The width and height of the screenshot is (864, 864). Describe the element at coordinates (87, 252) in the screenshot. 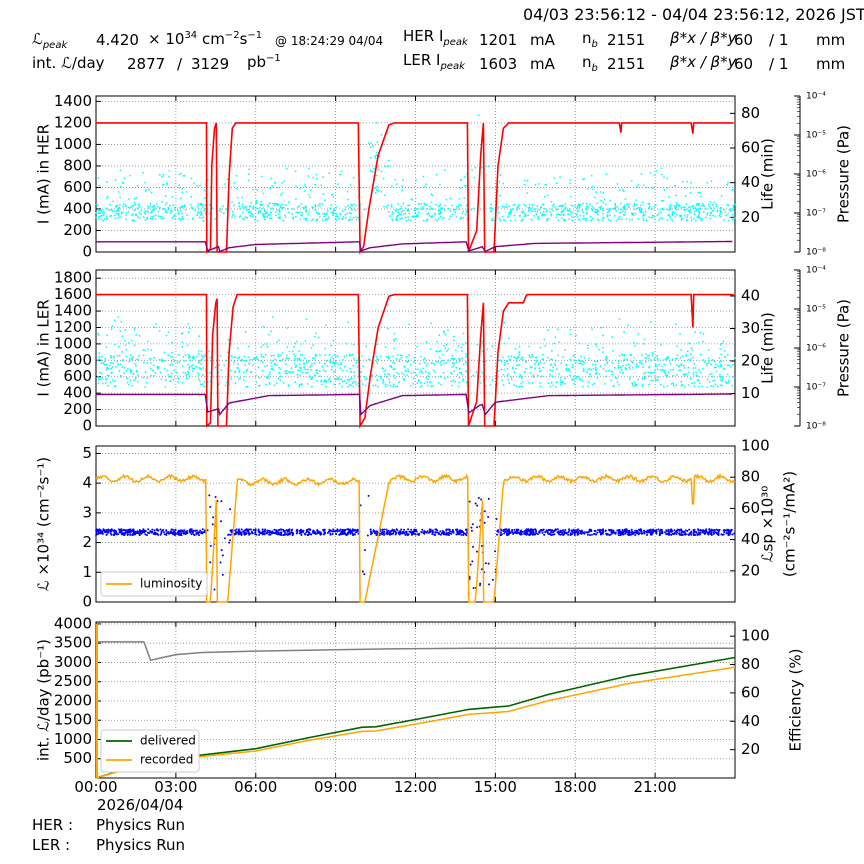

I see `y-tick-label: 0` at that location.